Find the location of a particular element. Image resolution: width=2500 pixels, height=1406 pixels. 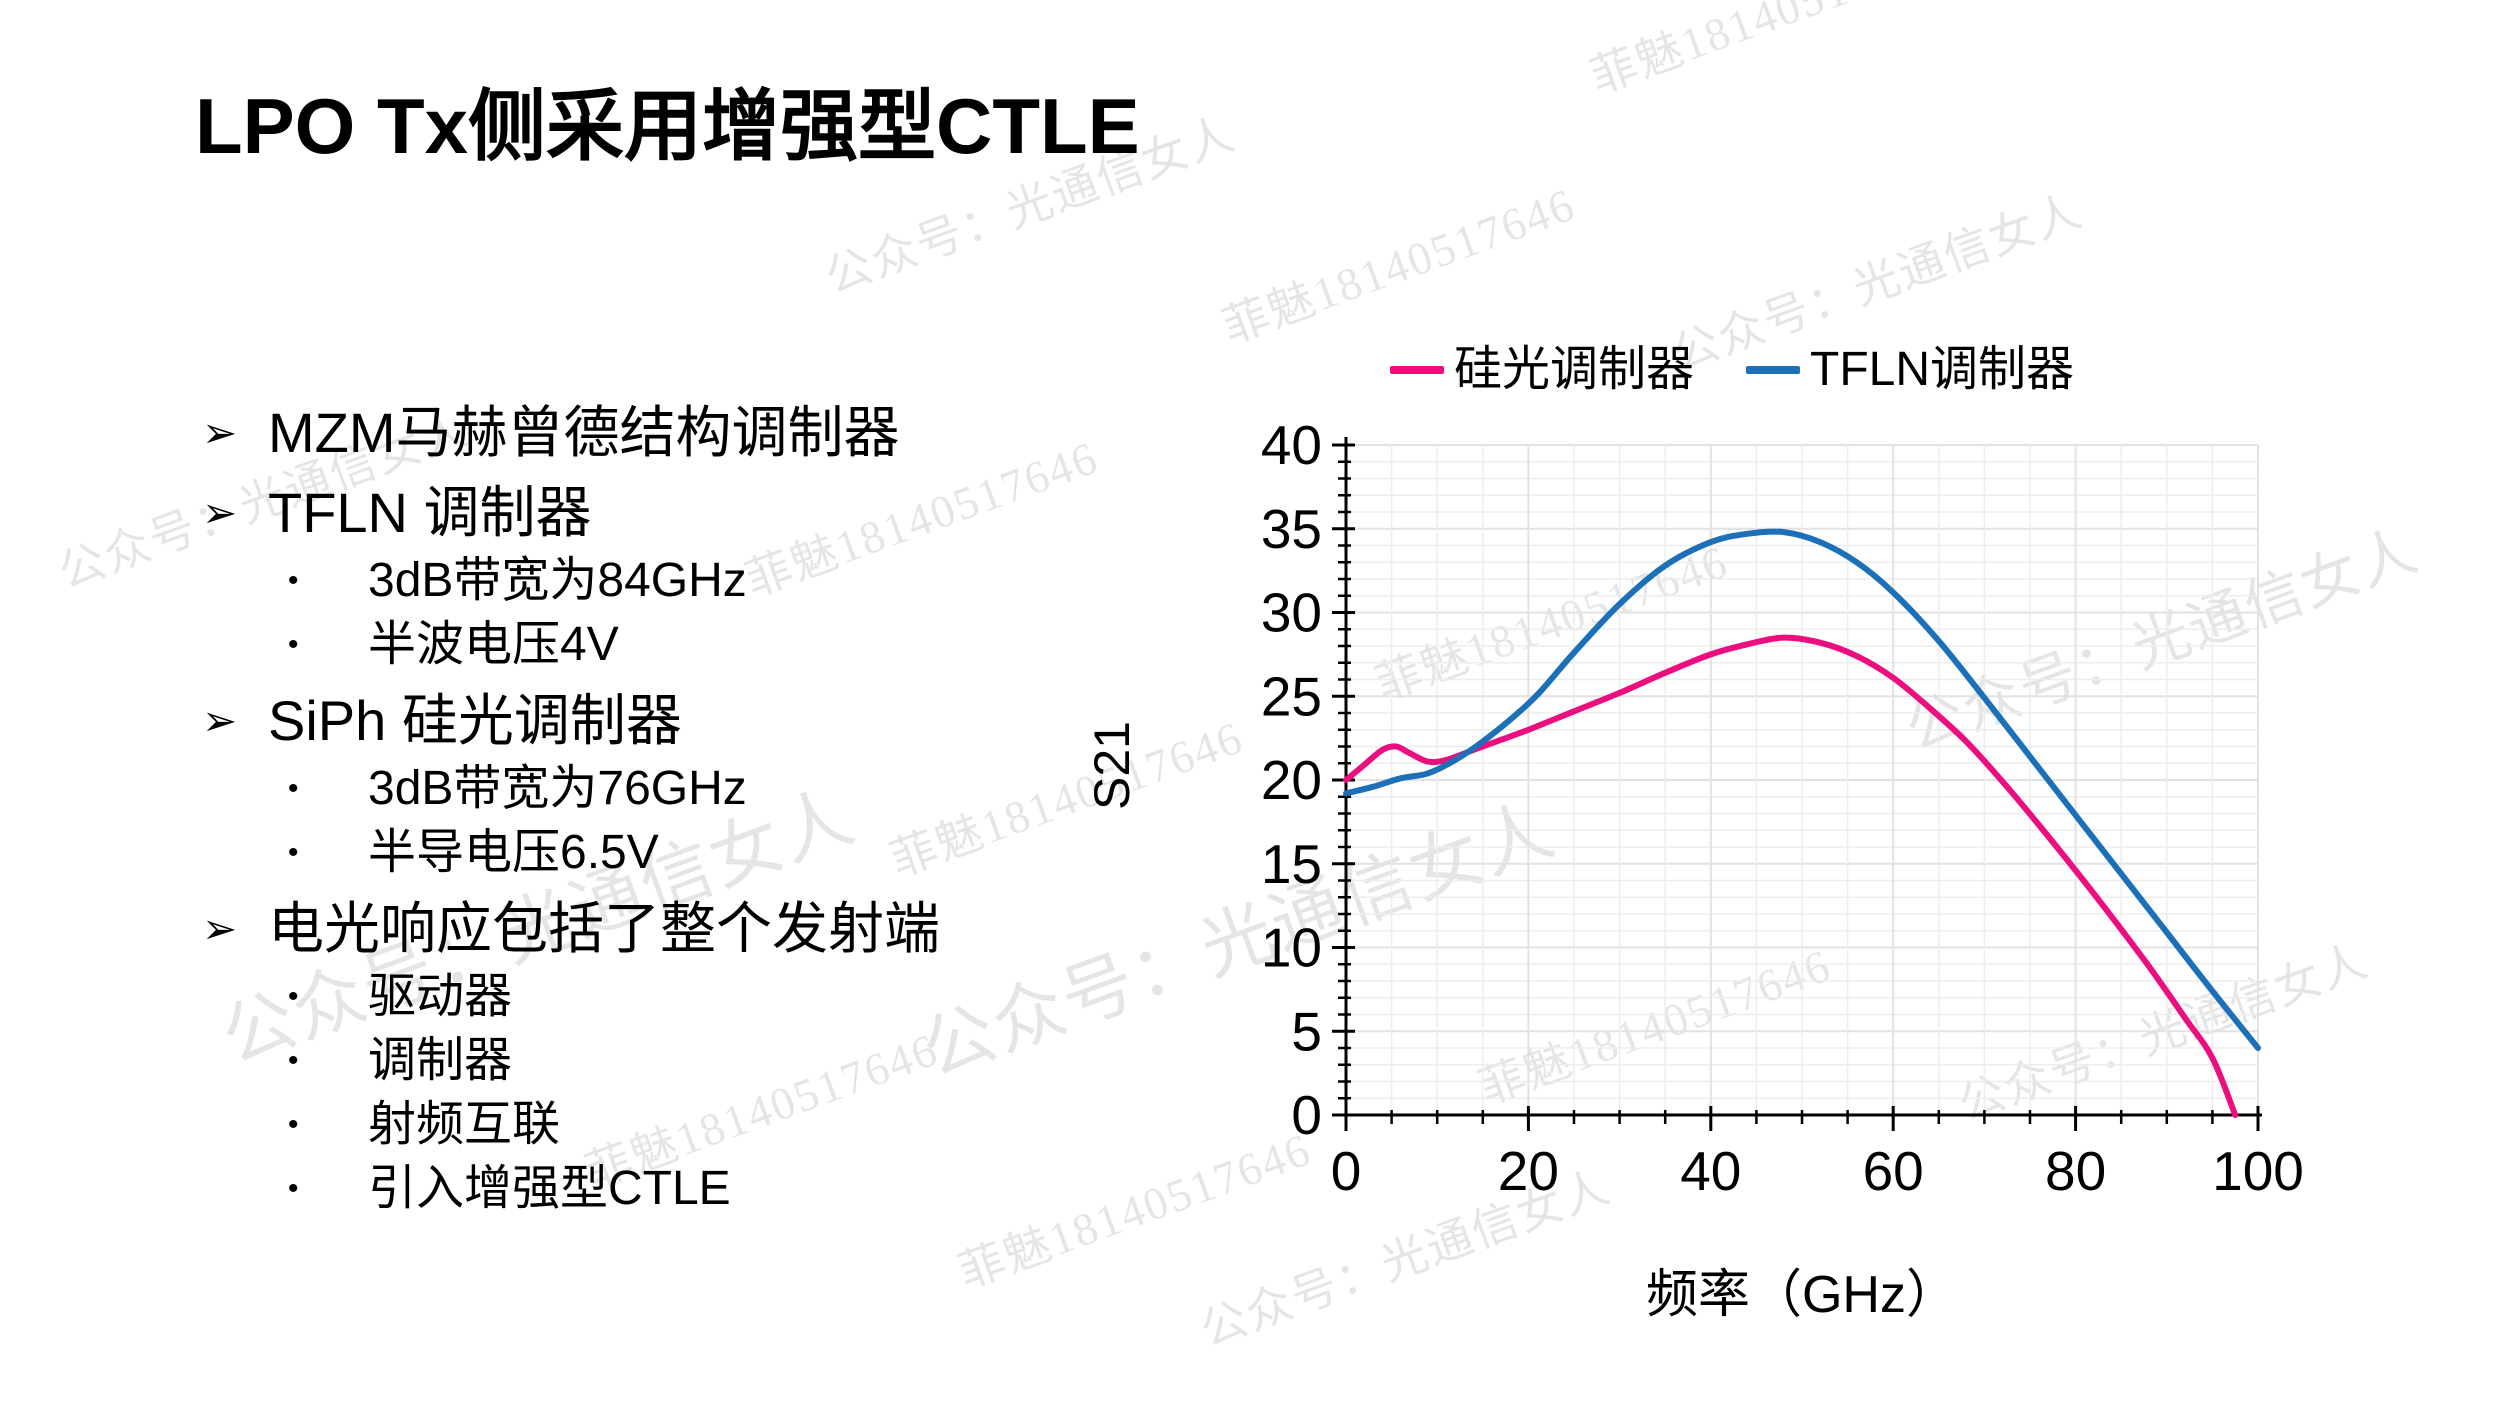

legend-label: 硅光调制器 is located at coordinates (1573, 369).